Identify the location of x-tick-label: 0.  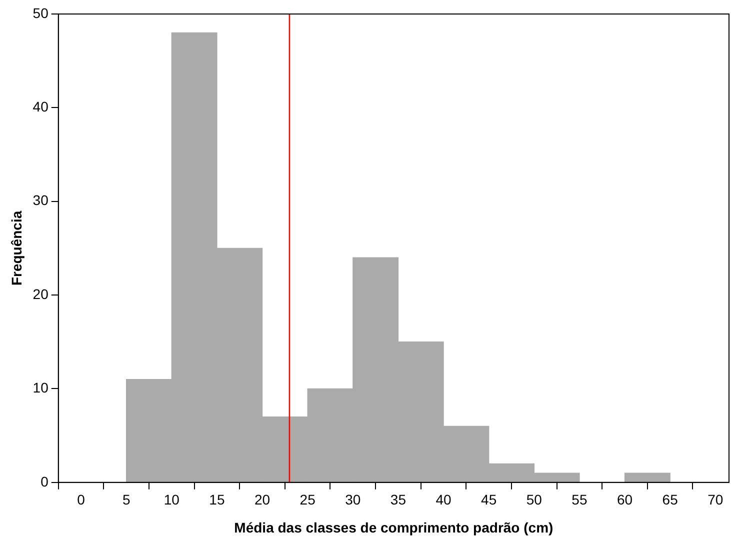
(81, 500).